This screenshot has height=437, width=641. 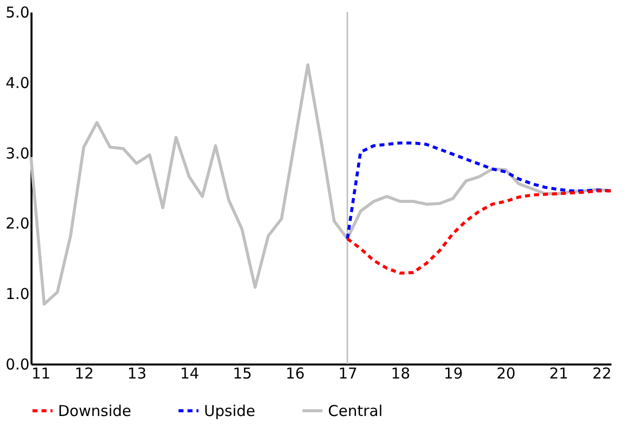 What do you see at coordinates (18, 13) in the screenshot?
I see `y-tick-label: 5.0` at bounding box center [18, 13].